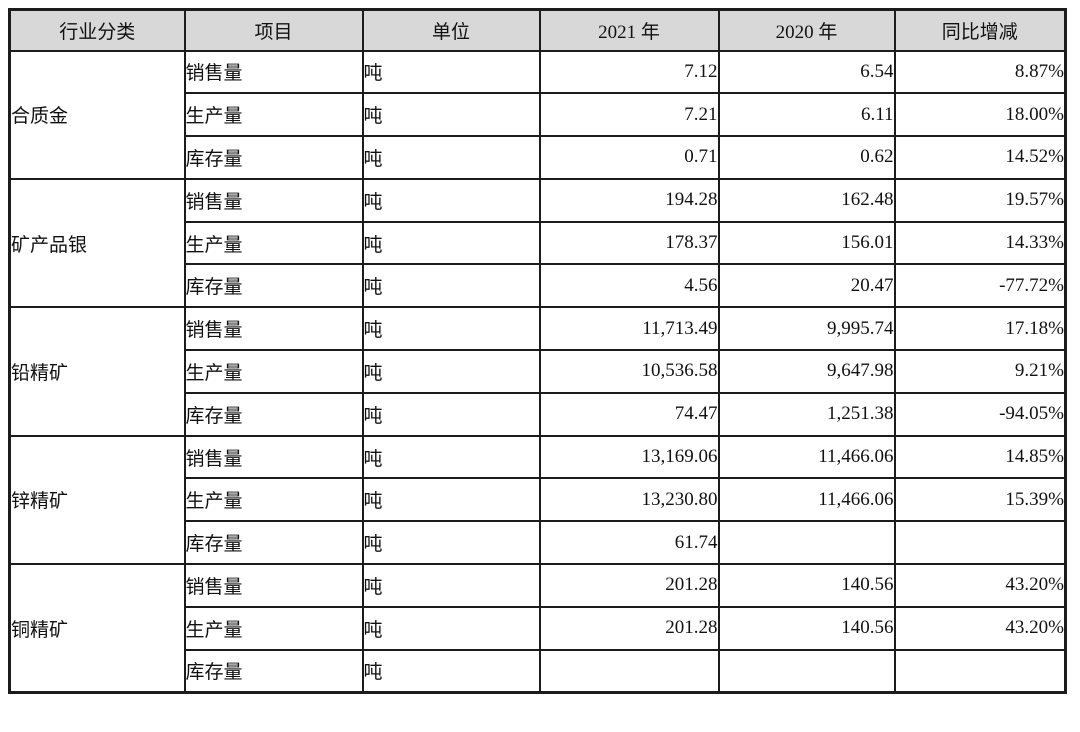 The height and width of the screenshot is (732, 1080). Describe the element at coordinates (629, 457) in the screenshot. I see `value-2021-cell: 13,169.06` at that location.